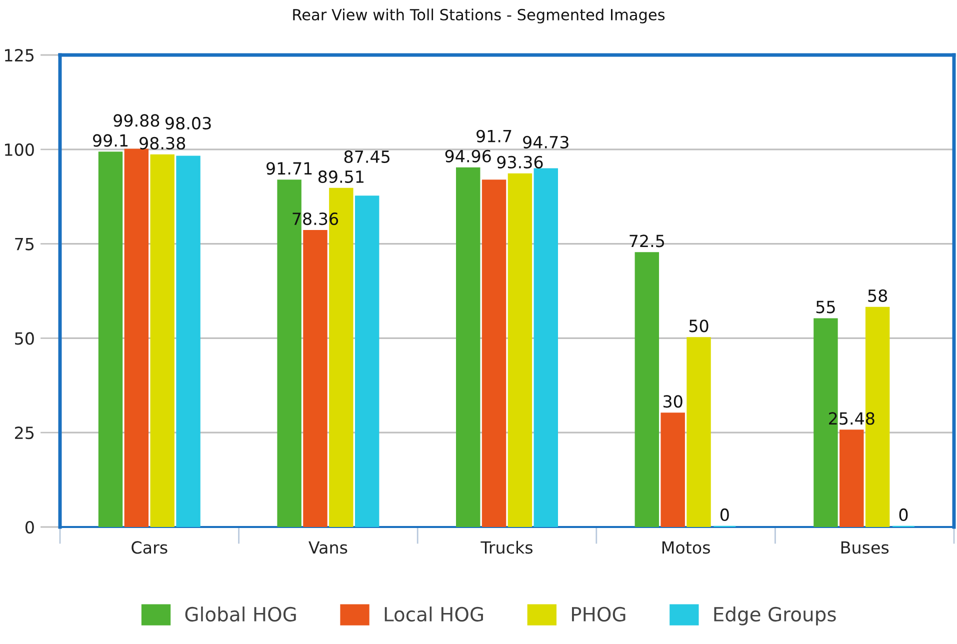 Image resolution: width=957 pixels, height=644 pixels. What do you see at coordinates (865, 547) in the screenshot?
I see `x-tick-label: Buses` at bounding box center [865, 547].